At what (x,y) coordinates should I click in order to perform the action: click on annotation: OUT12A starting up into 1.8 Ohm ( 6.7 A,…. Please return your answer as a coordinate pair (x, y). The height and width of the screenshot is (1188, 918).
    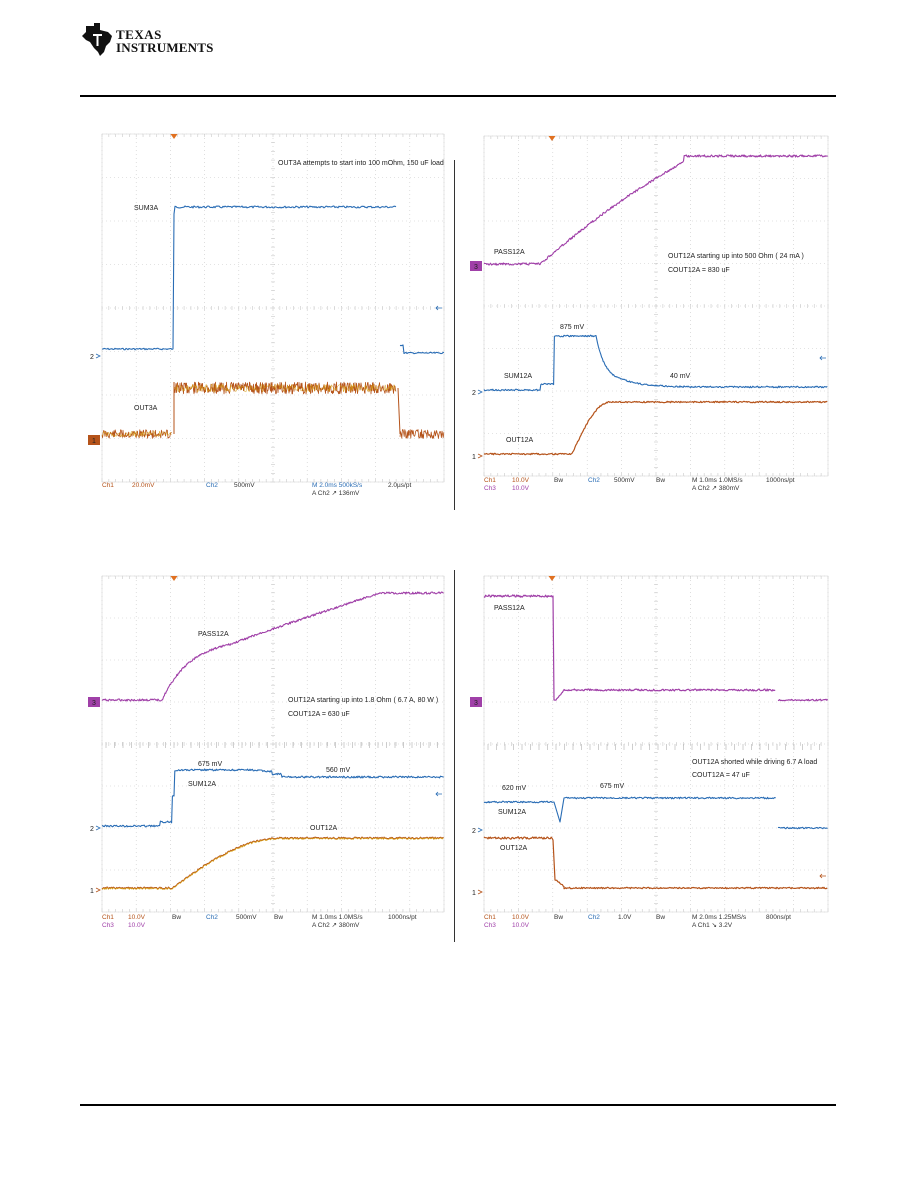
    Looking at the image, I should click on (363, 700).